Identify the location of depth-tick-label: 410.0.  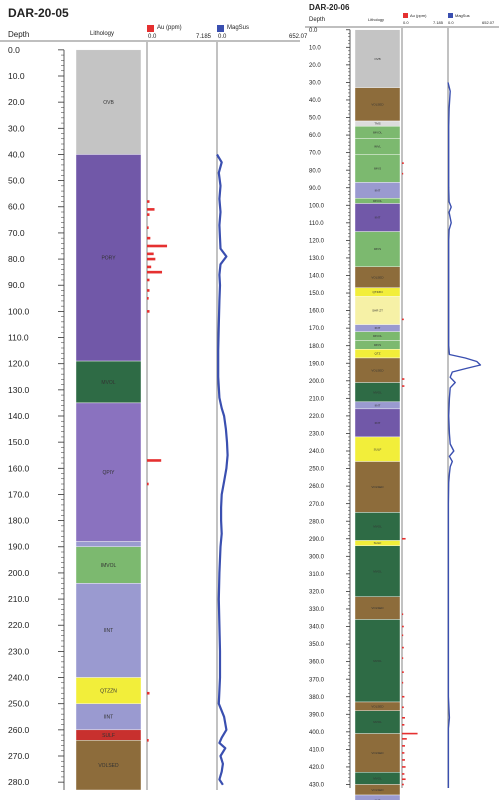
(317, 750).